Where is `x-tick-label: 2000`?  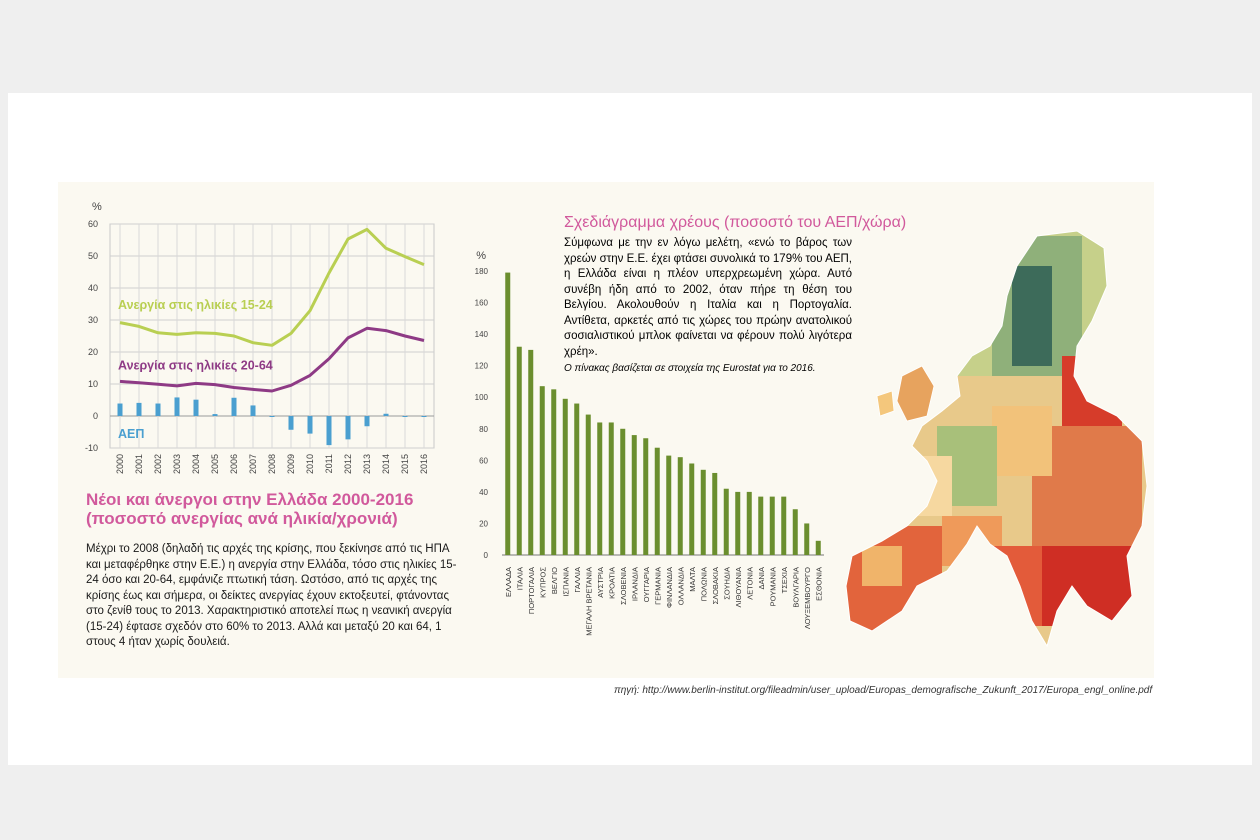 x-tick-label: 2000 is located at coordinates (120, 464).